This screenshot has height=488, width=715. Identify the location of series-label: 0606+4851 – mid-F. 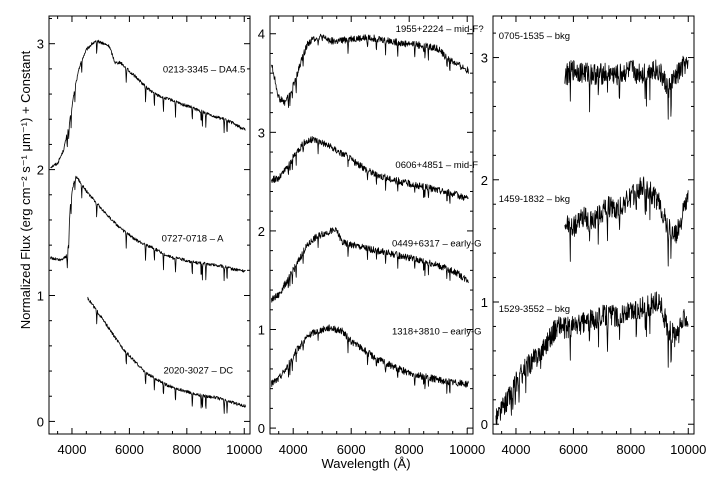
(436, 165).